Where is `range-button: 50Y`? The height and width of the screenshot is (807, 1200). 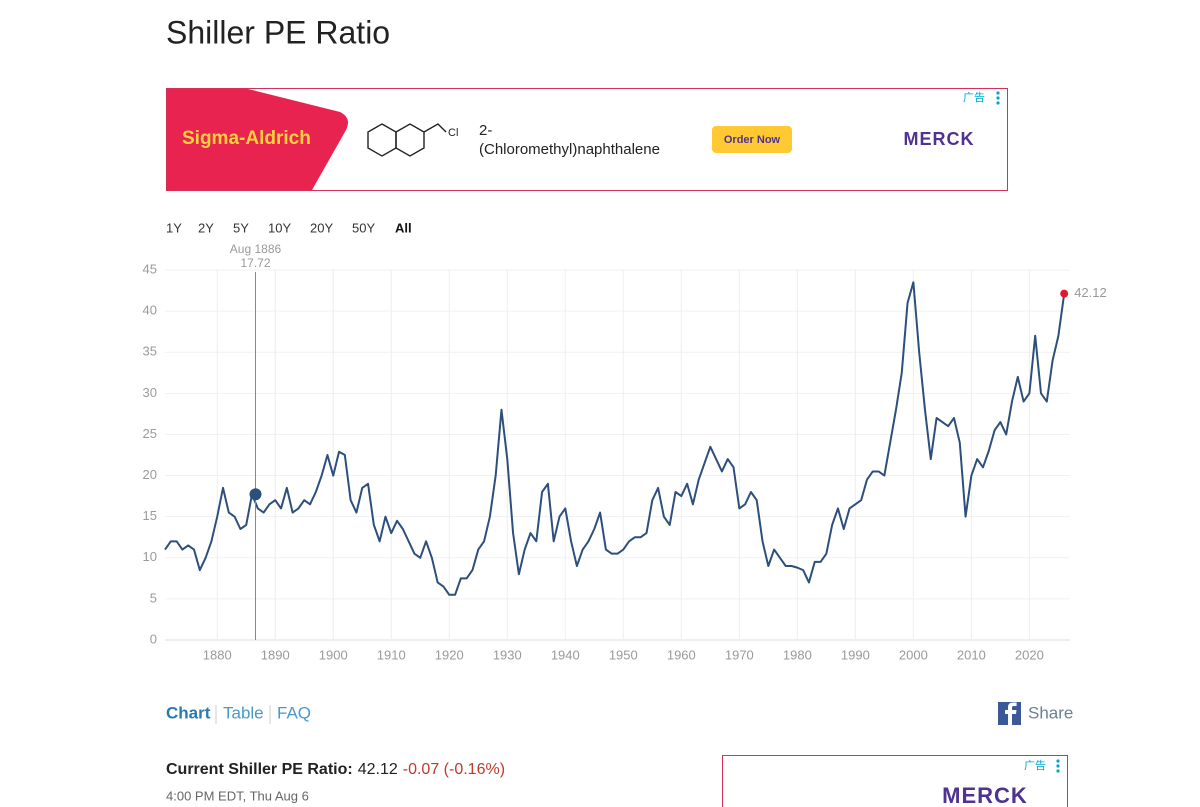 range-button: 50Y is located at coordinates (363, 227).